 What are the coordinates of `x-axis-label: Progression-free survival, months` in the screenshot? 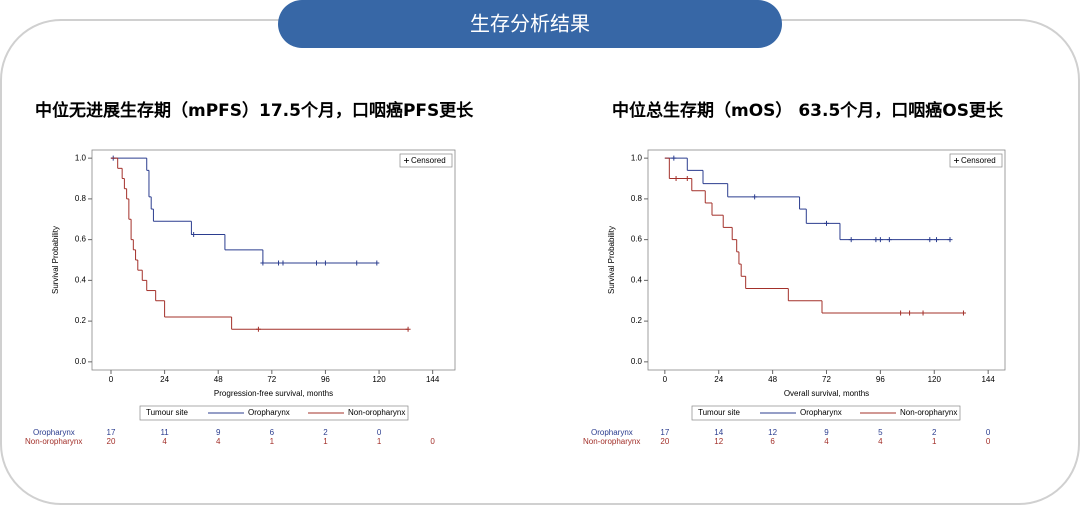 It's located at (273, 393).